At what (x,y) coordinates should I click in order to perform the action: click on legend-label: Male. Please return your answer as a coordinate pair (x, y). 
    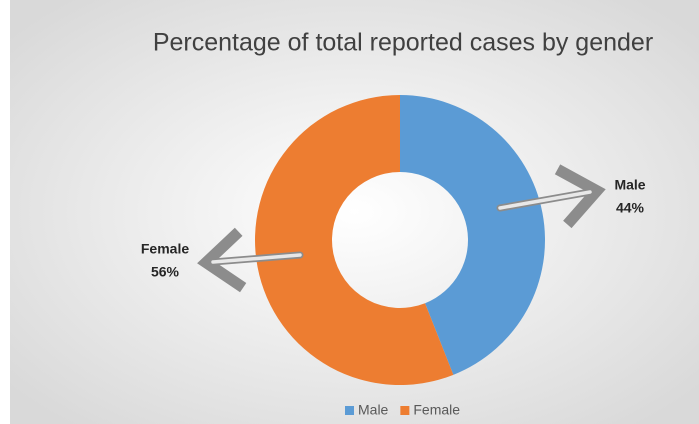
    Looking at the image, I should click on (373, 410).